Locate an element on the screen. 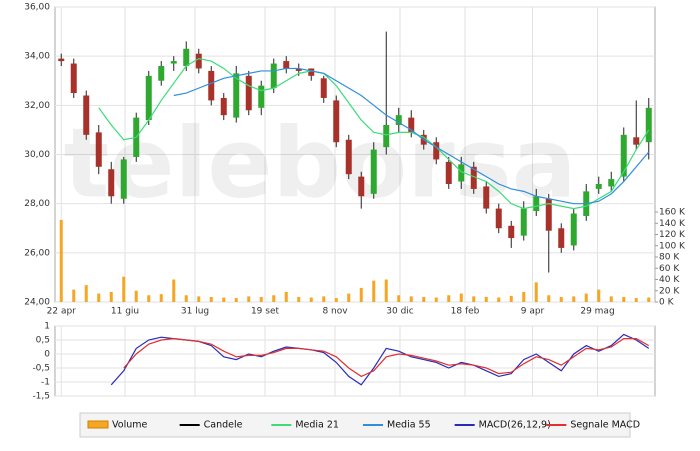  legend-label: Volume is located at coordinates (129, 425).